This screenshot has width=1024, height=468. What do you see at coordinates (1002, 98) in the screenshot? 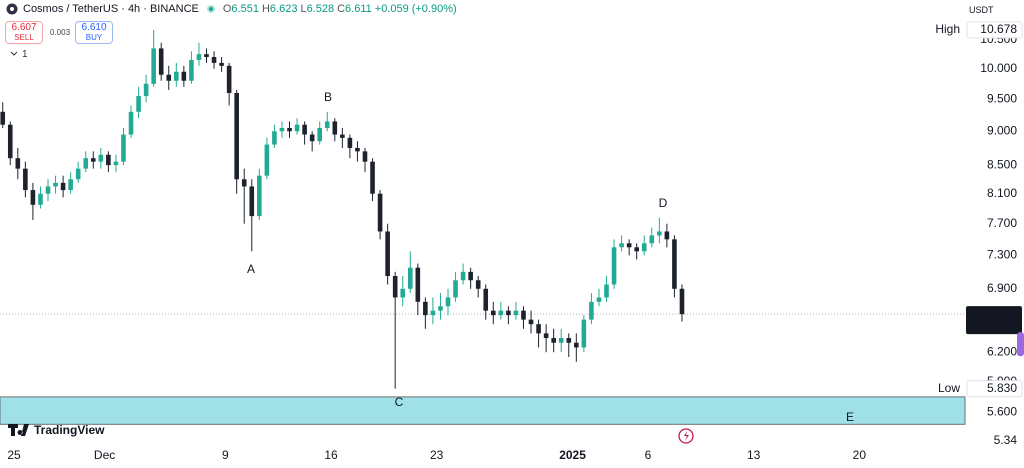
I see `y-tick-label: 9.500` at bounding box center [1002, 98].